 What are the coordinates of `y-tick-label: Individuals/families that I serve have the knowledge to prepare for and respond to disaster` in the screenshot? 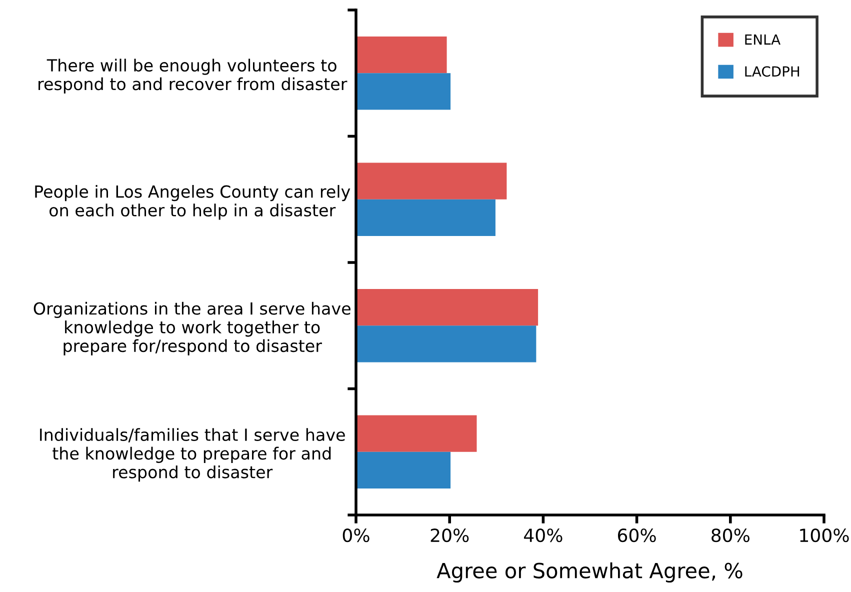 It's located at (192, 455).